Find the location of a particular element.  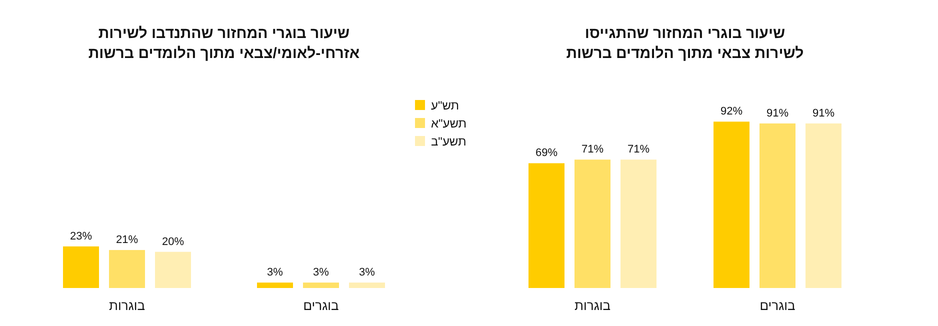

data-label: 20% is located at coordinates (173, 242).